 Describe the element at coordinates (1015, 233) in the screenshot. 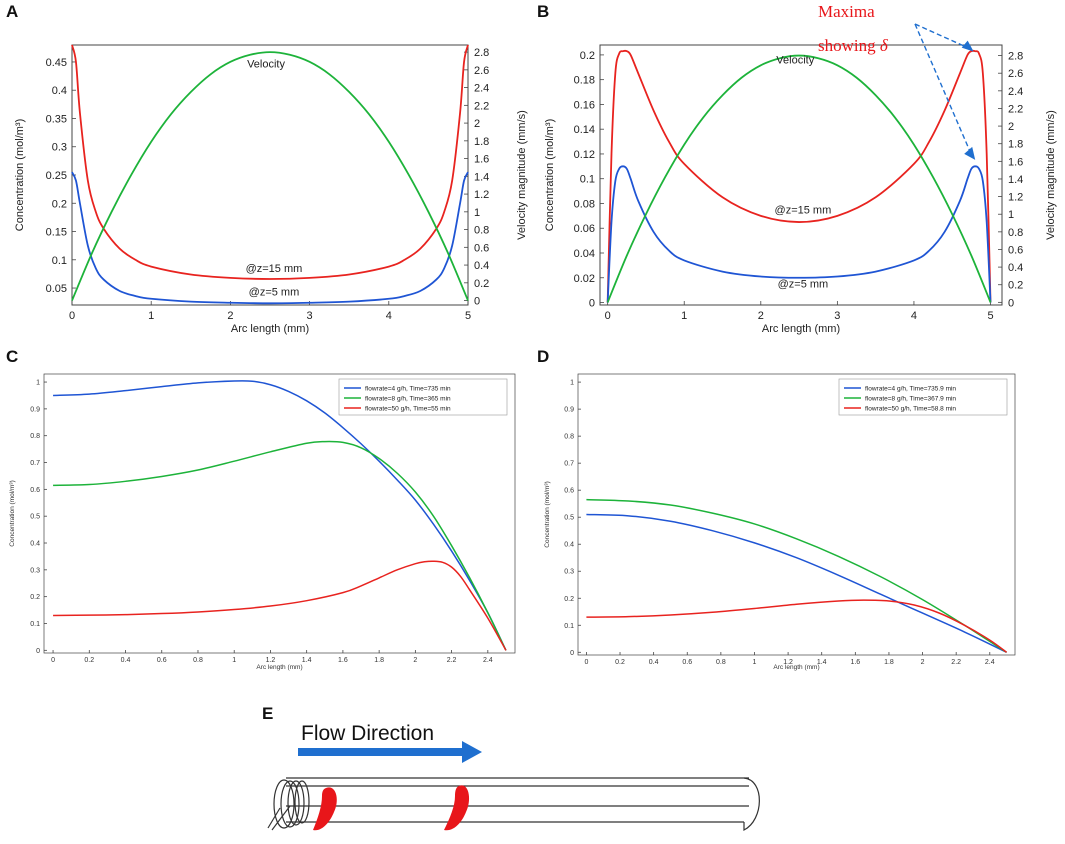

I see `y2-tick-label: 0.8` at that location.